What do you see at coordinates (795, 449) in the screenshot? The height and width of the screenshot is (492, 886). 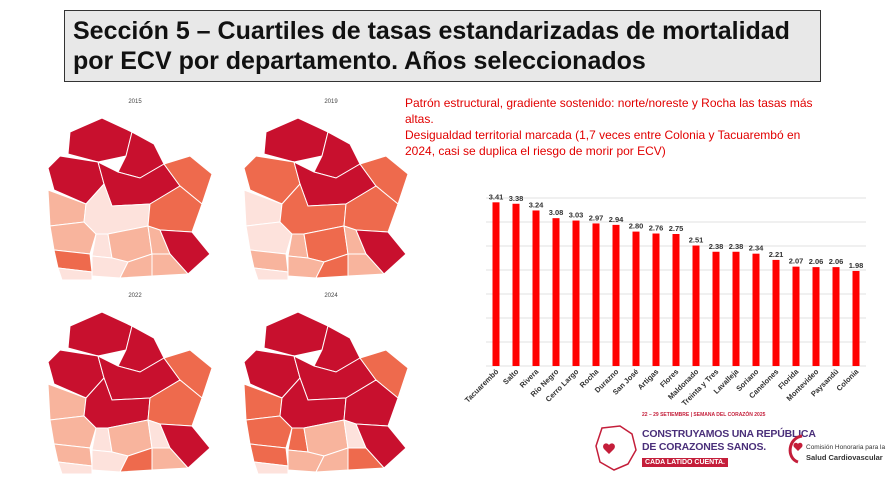 I see `heart-logo-icon` at bounding box center [795, 449].